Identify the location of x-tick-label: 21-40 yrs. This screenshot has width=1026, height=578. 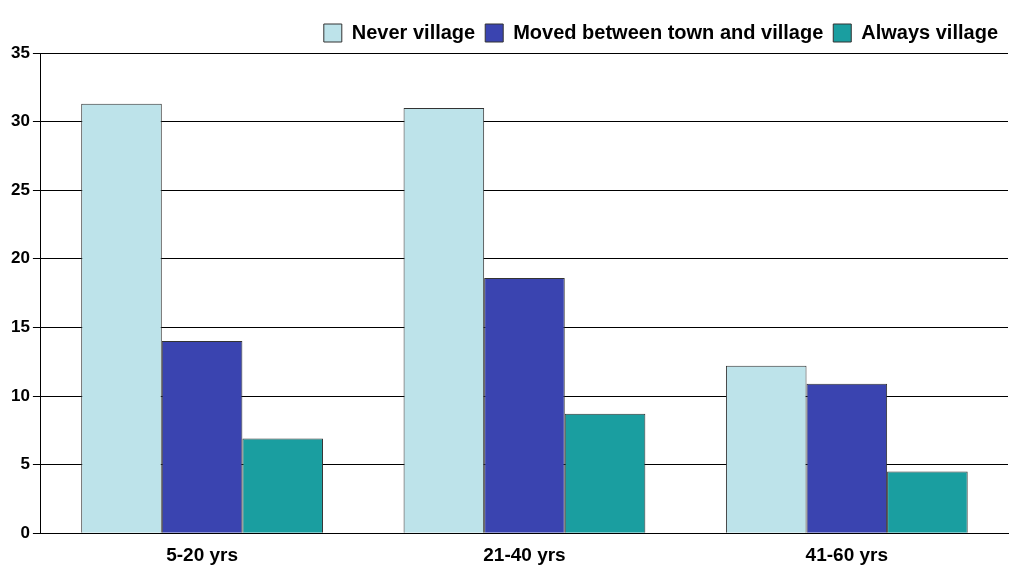
(524, 554).